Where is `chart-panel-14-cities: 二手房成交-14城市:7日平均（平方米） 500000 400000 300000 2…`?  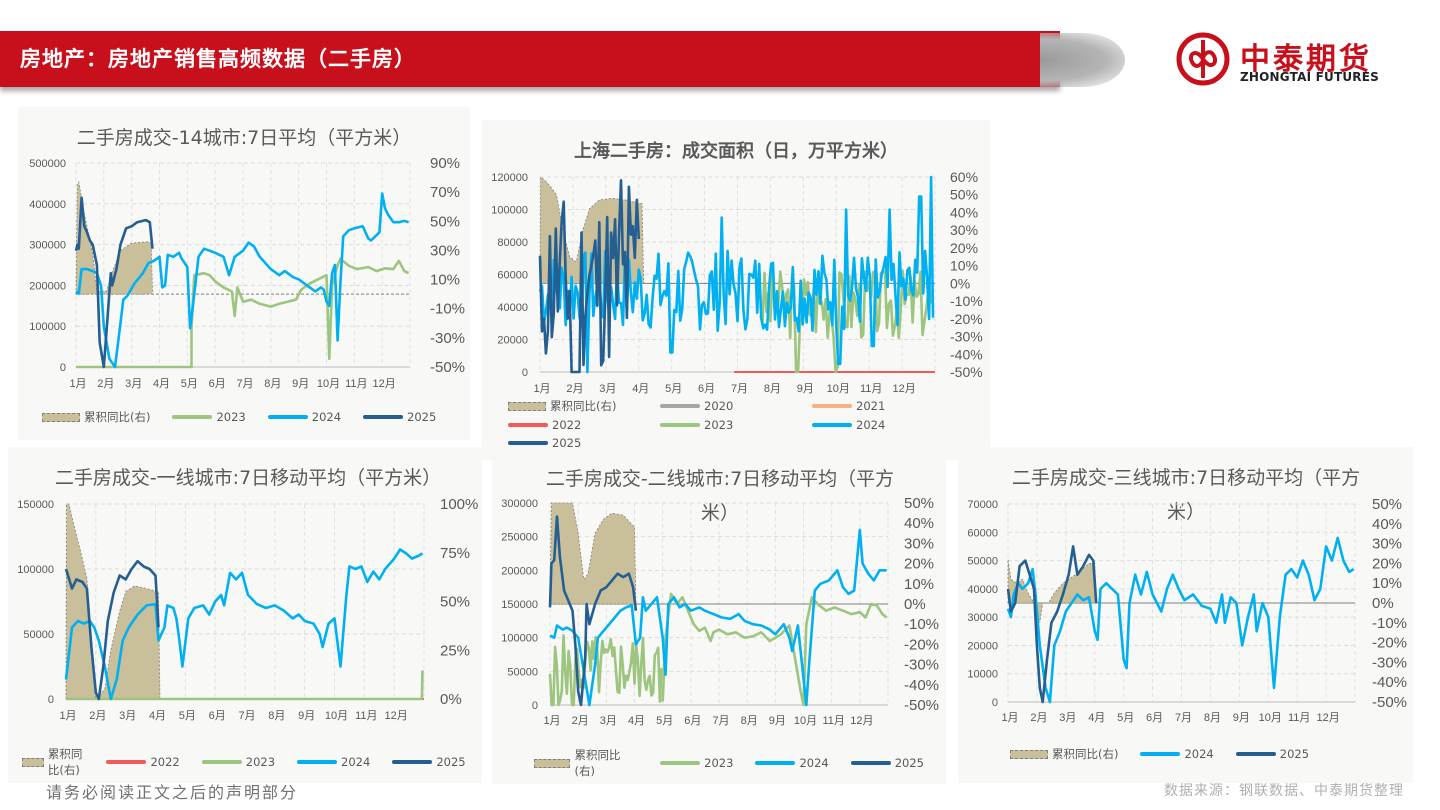 chart-panel-14-cities: 二手房成交-14城市:7日平均（平方米） 500000 400000 300000 2… is located at coordinates (244, 273).